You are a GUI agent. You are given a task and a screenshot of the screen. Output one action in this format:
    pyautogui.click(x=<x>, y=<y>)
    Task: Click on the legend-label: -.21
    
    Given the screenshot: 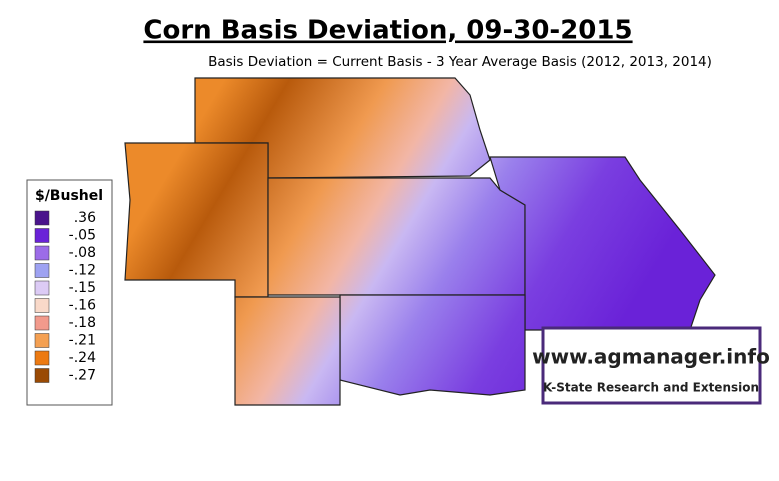 What is the action you would take?
    pyautogui.click(x=82, y=341)
    